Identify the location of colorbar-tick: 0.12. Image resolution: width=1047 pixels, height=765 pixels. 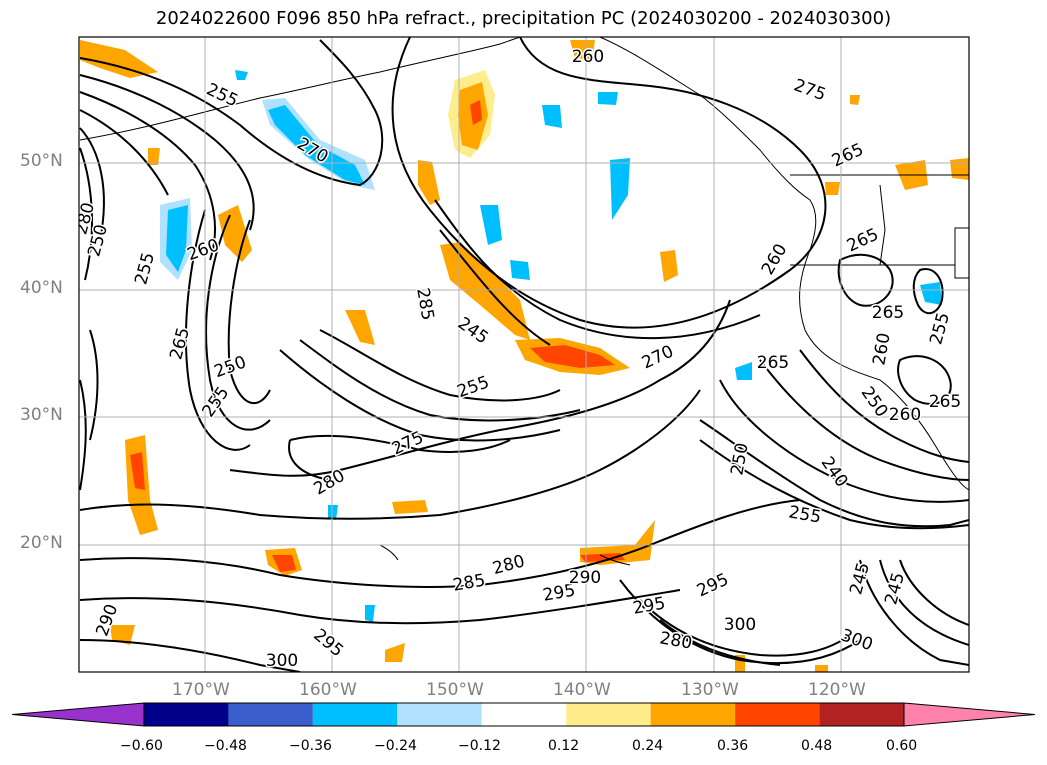
(564, 746).